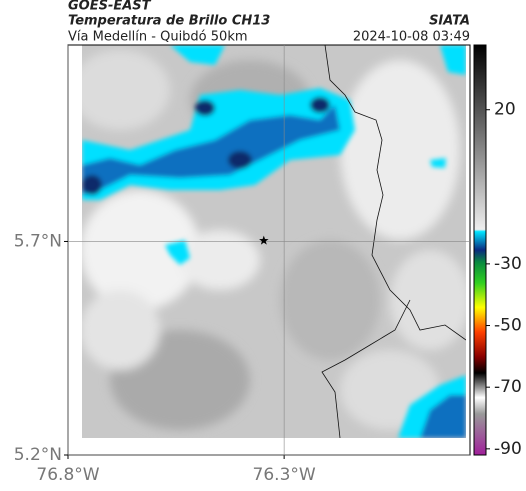 The image size is (526, 491). I want to click on route: Vía Medellín - Quibdó 50km, so click(158, 37).